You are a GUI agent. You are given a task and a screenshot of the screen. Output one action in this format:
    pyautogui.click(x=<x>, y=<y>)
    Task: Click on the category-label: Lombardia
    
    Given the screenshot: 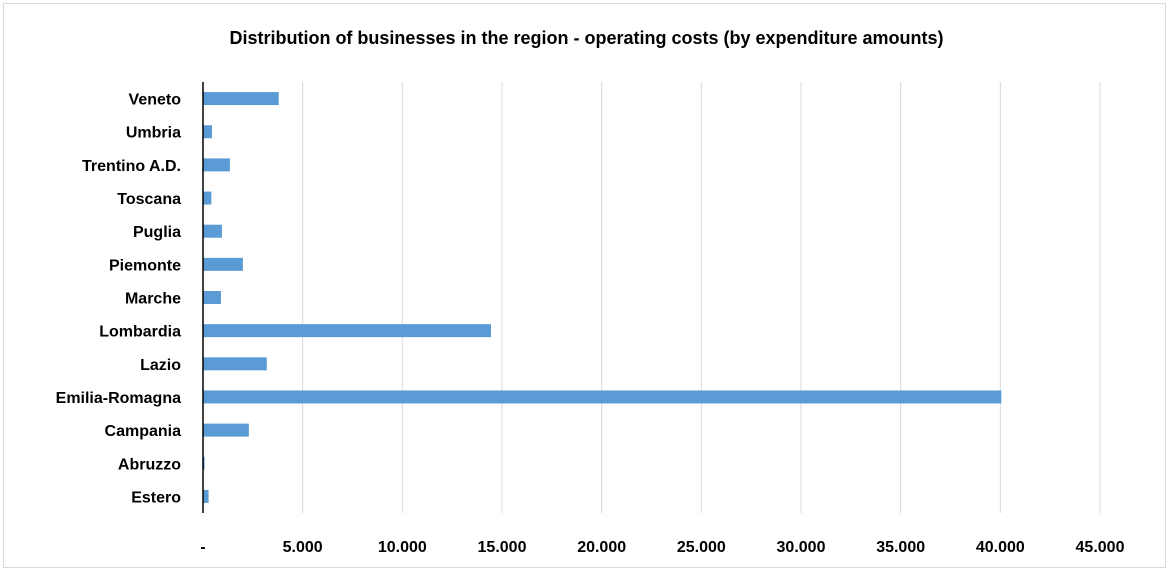 What is the action you would take?
    pyautogui.click(x=140, y=332)
    